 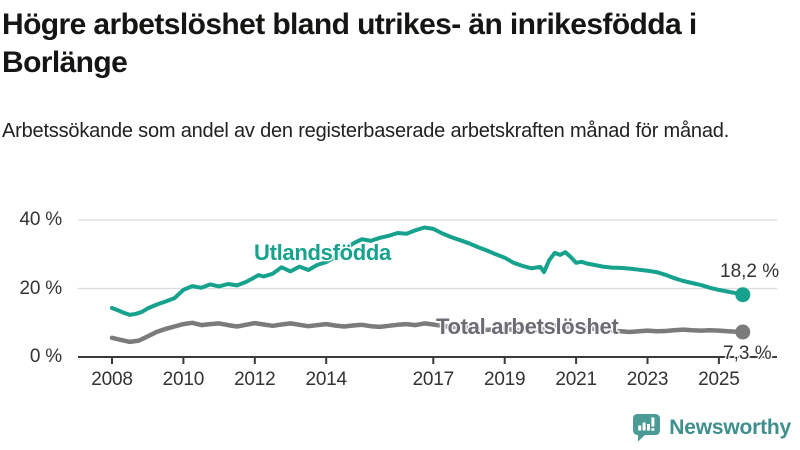 I want to click on end-value-total: 7,3 %, so click(x=747, y=353).